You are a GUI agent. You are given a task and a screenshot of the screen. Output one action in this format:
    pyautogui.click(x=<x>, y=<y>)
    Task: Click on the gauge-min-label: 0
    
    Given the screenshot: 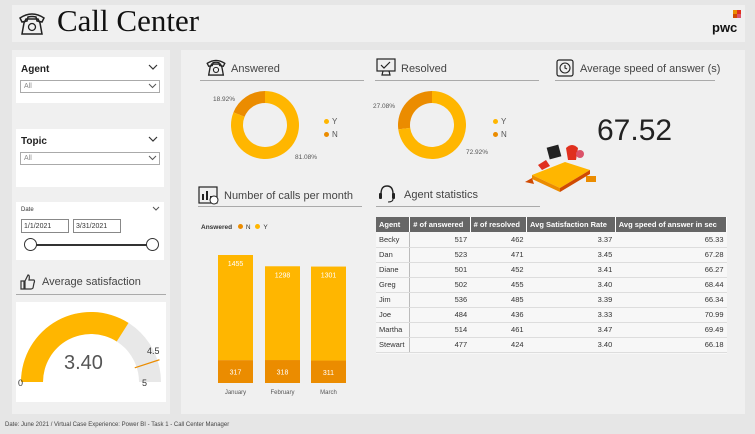 What is the action you would take?
    pyautogui.click(x=21, y=383)
    